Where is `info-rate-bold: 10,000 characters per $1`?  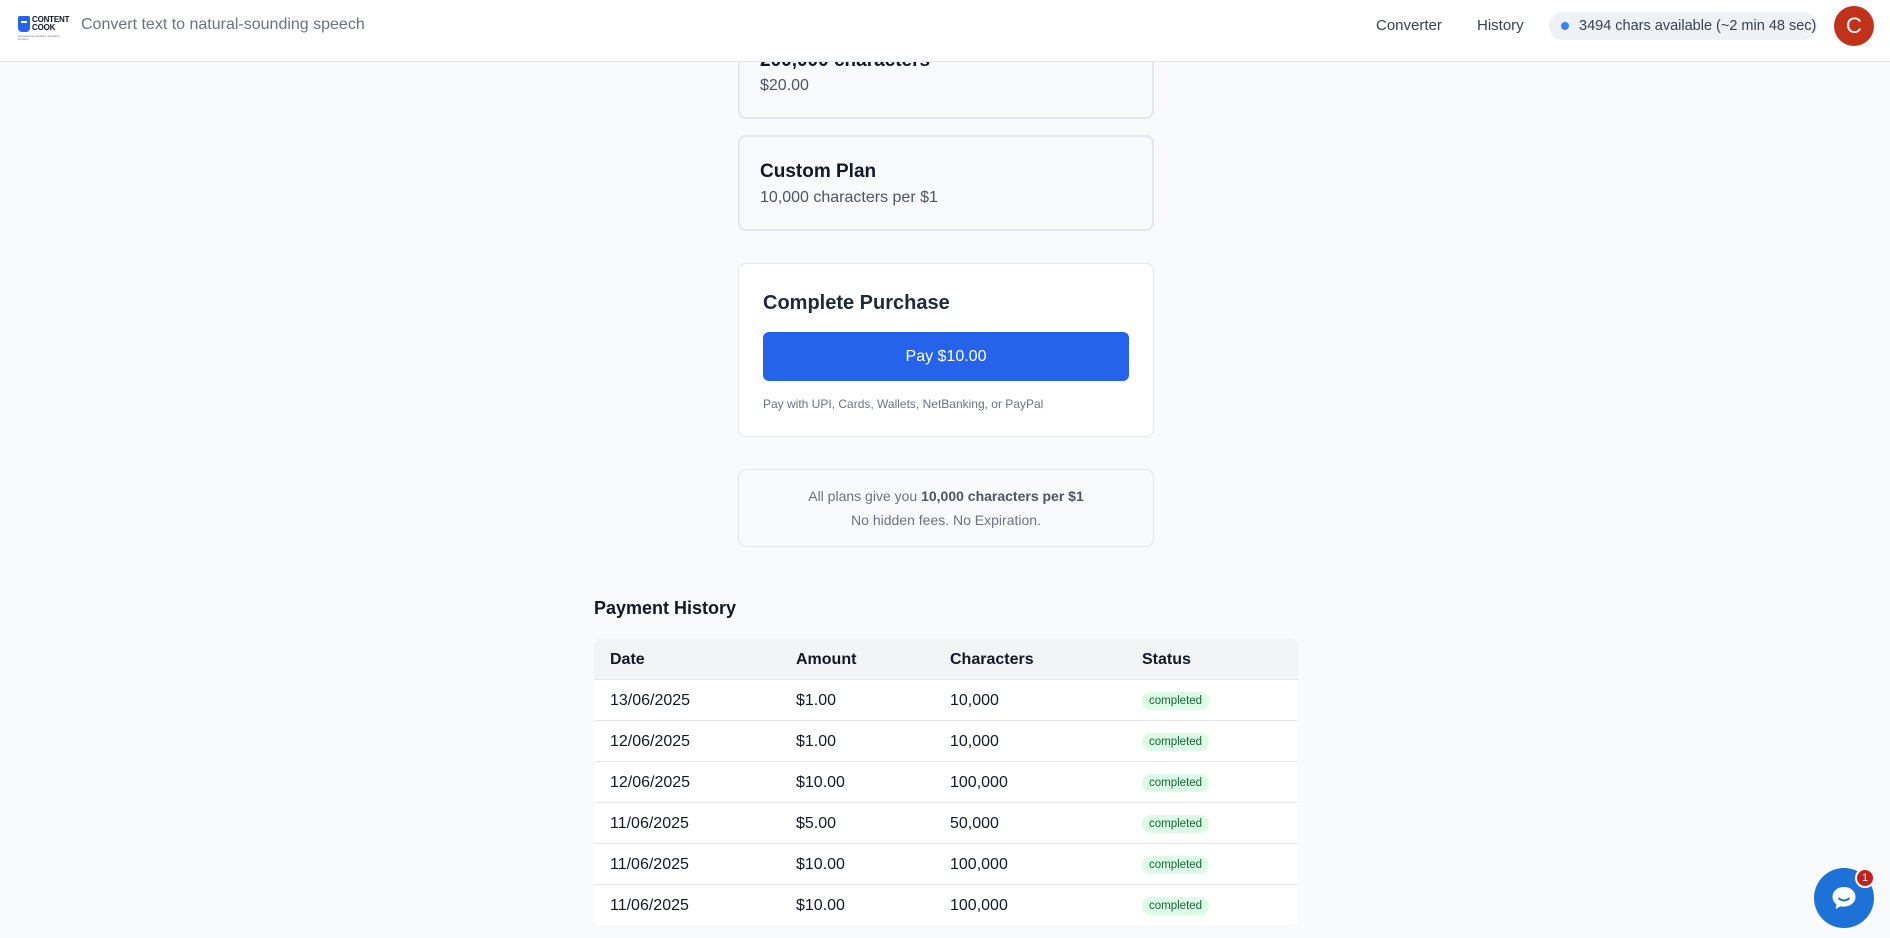 info-rate-bold: 10,000 characters per $1 is located at coordinates (1002, 496).